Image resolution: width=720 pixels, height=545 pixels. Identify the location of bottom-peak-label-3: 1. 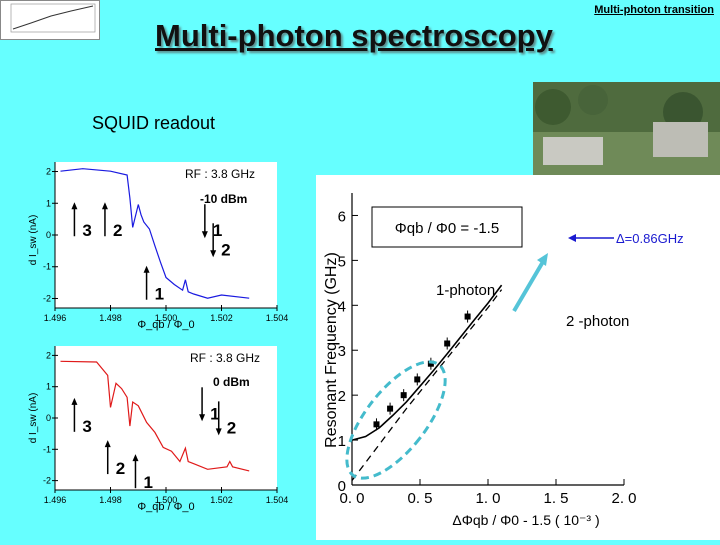
(214, 413).